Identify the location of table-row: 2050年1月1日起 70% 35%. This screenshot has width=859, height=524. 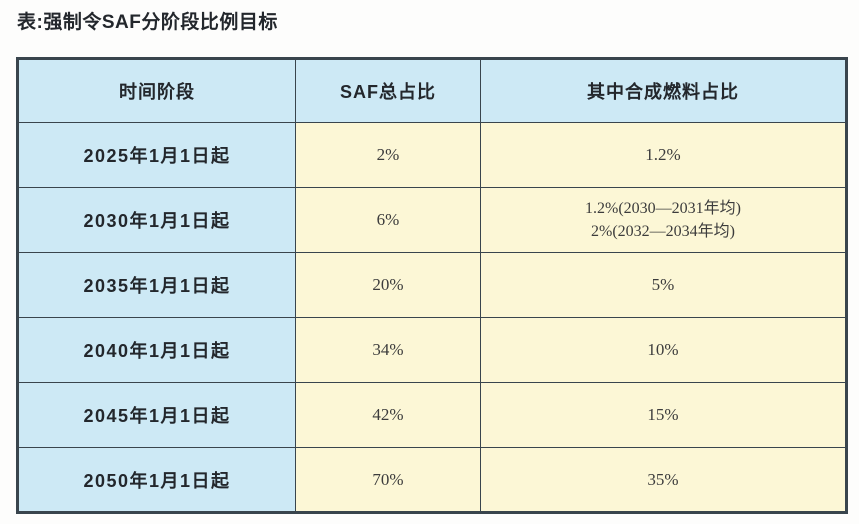
(432, 480).